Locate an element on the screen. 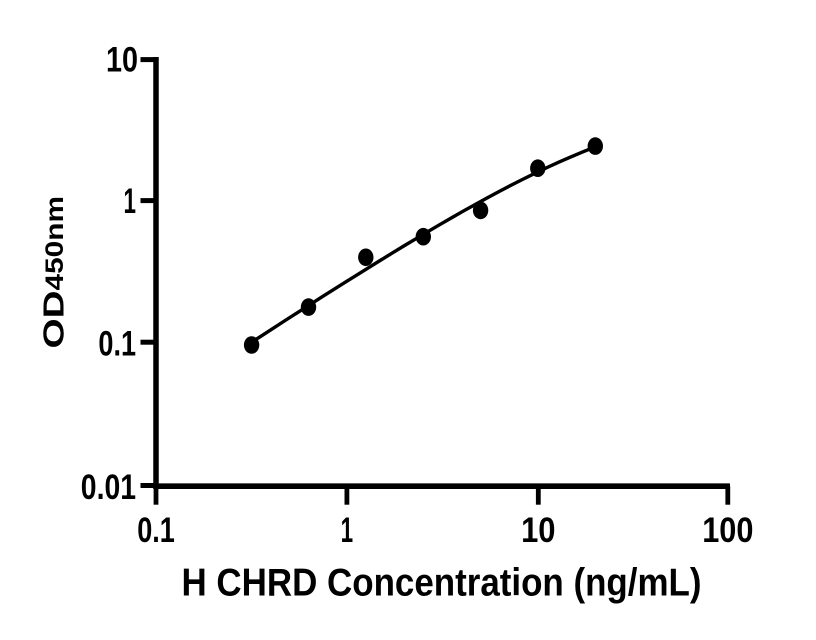 The height and width of the screenshot is (640, 816). svg-text: H CHRD Concentration (ng/mL) is located at coordinates (442, 582).